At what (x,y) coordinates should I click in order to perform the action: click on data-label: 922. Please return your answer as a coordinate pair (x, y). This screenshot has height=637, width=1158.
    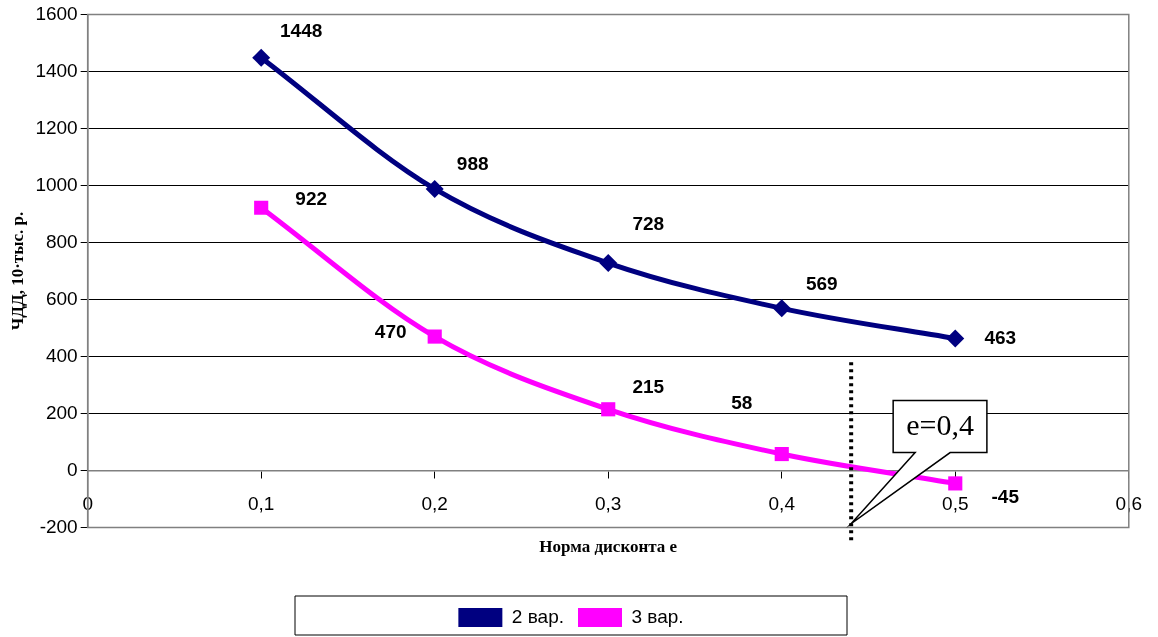
    Looking at the image, I should click on (311, 198).